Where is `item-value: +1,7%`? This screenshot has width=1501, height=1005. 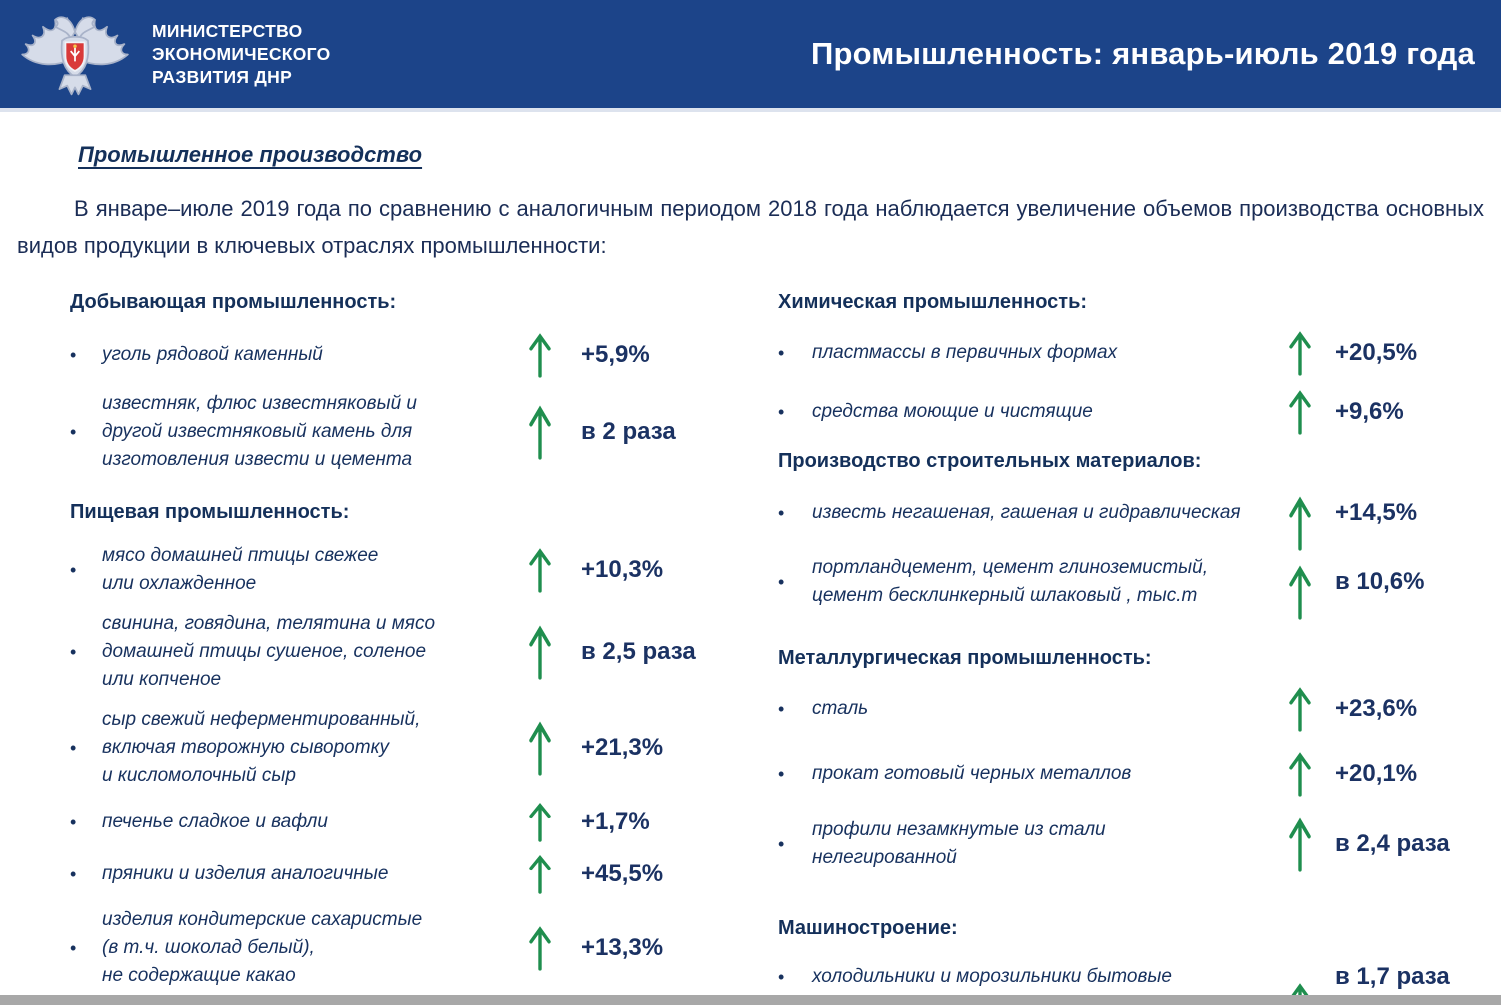 item-value: +1,7% is located at coordinates (615, 821).